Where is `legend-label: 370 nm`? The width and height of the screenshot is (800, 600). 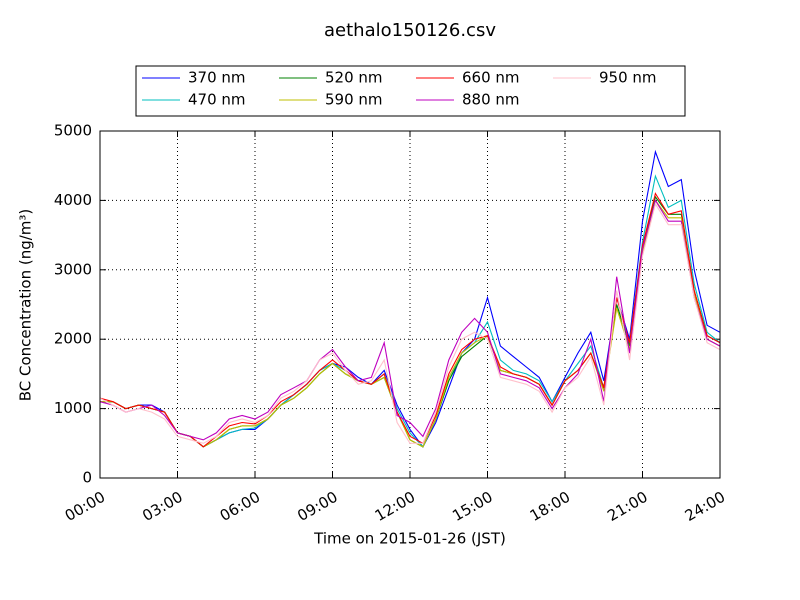 legend-label: 370 nm is located at coordinates (217, 78).